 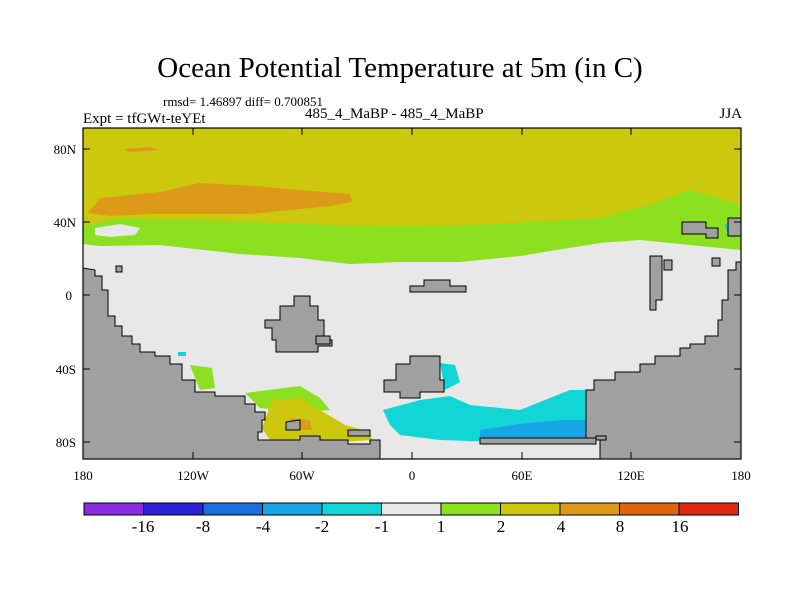 What do you see at coordinates (142, 149) in the screenshot?
I see `warm-streak-orange` at bounding box center [142, 149].